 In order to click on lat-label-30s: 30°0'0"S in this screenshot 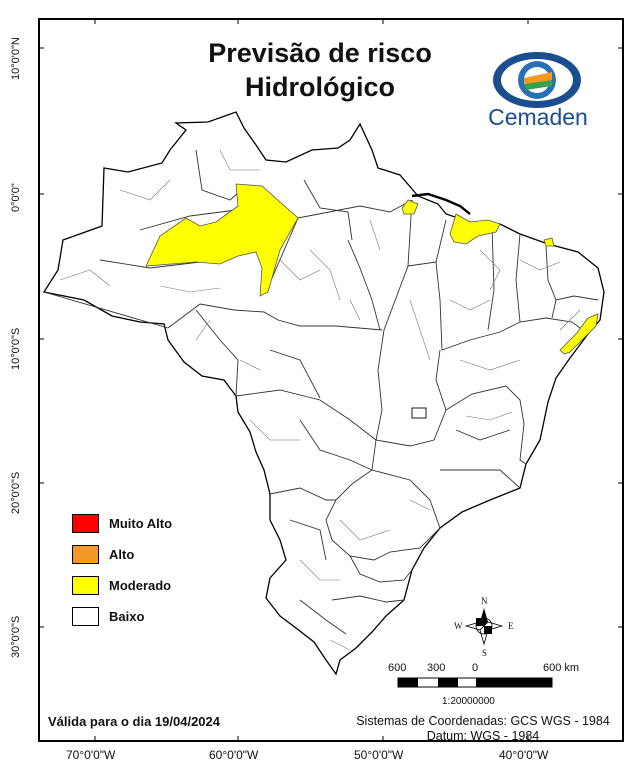, I will do `click(16, 636)`.